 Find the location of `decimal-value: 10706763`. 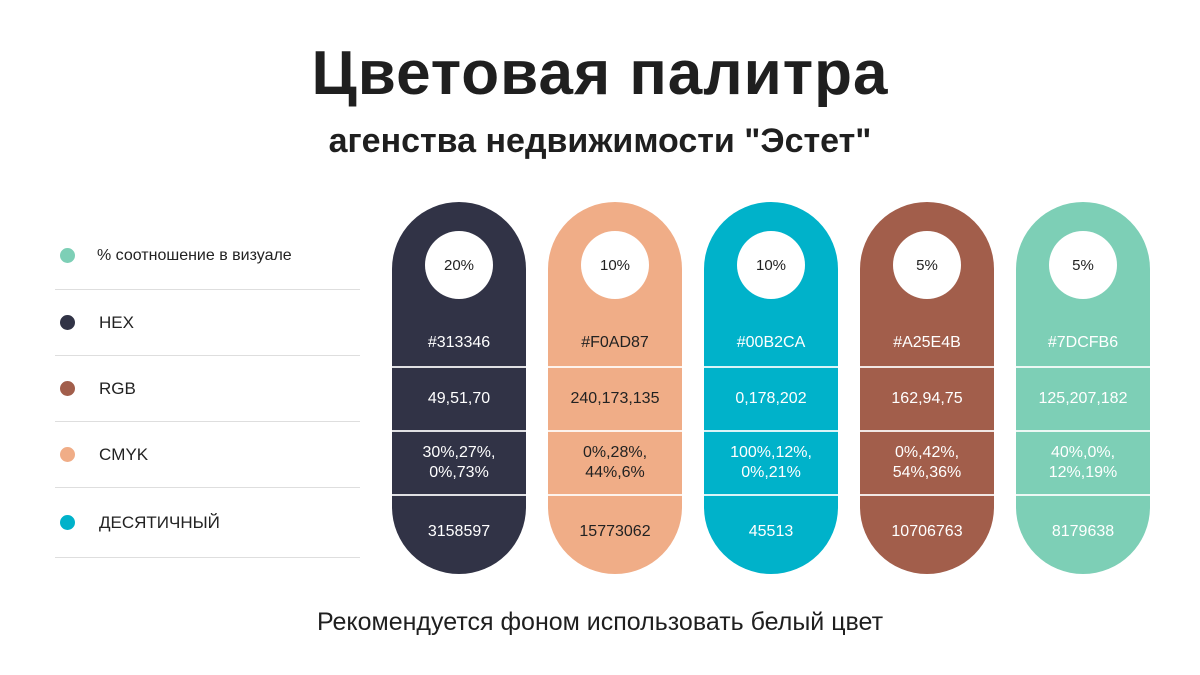

decimal-value: 10706763 is located at coordinates (927, 531).